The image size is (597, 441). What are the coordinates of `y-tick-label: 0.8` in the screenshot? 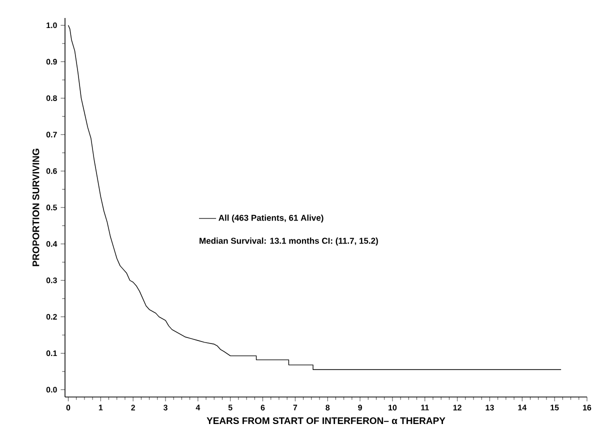 It's located at (51, 98).